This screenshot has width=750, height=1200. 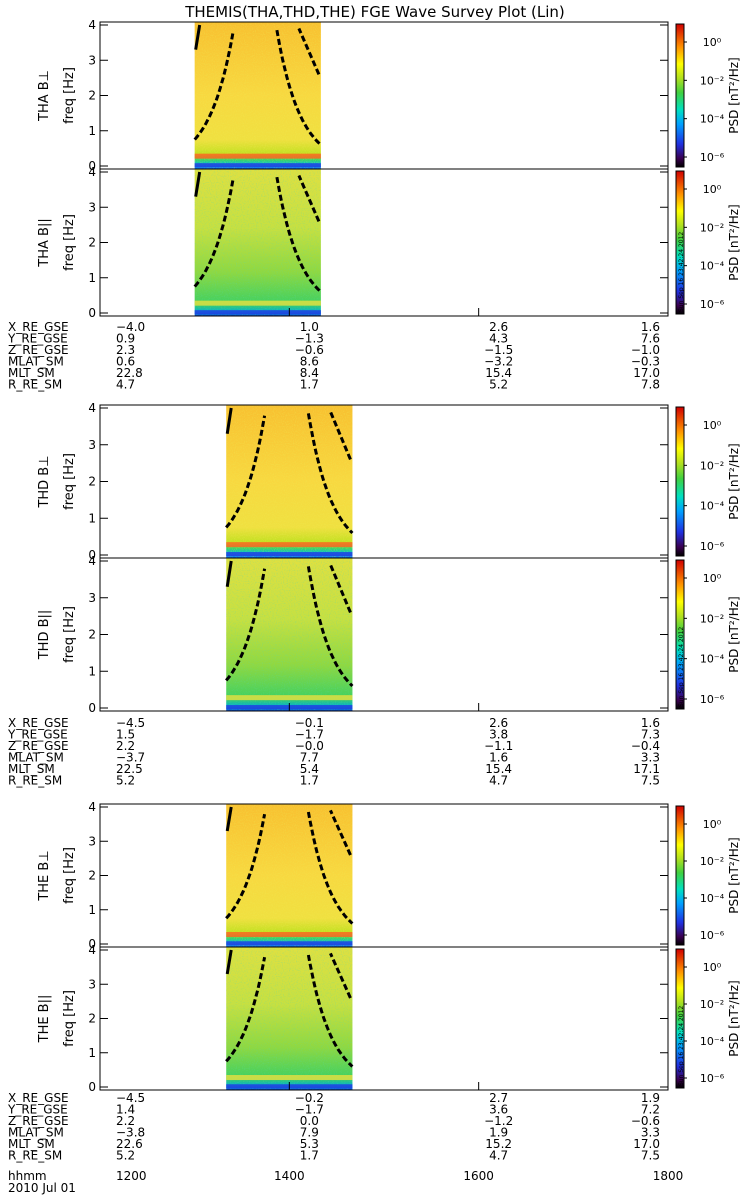 What do you see at coordinates (309, 362) in the screenshot?
I see `ephemeris-value: 8.6` at bounding box center [309, 362].